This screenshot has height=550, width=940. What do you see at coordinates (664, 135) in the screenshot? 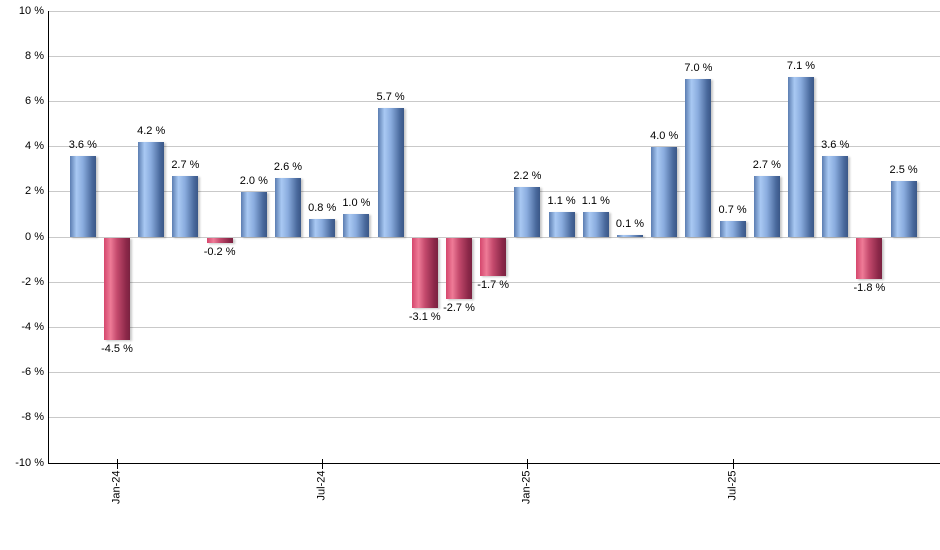
I see `bar-value-label: 4.0 %` at bounding box center [664, 135].